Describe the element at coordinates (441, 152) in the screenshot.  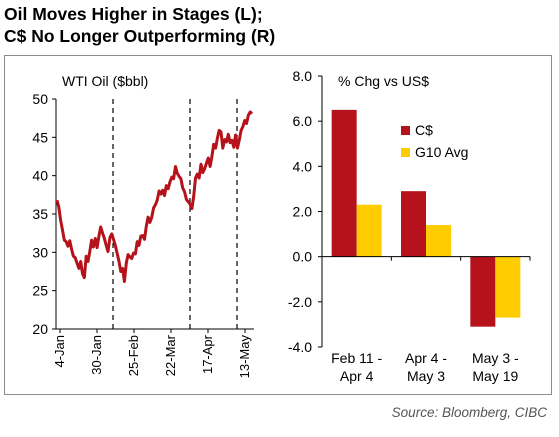
I see `legend-label-g10: G10 Avg` at that location.